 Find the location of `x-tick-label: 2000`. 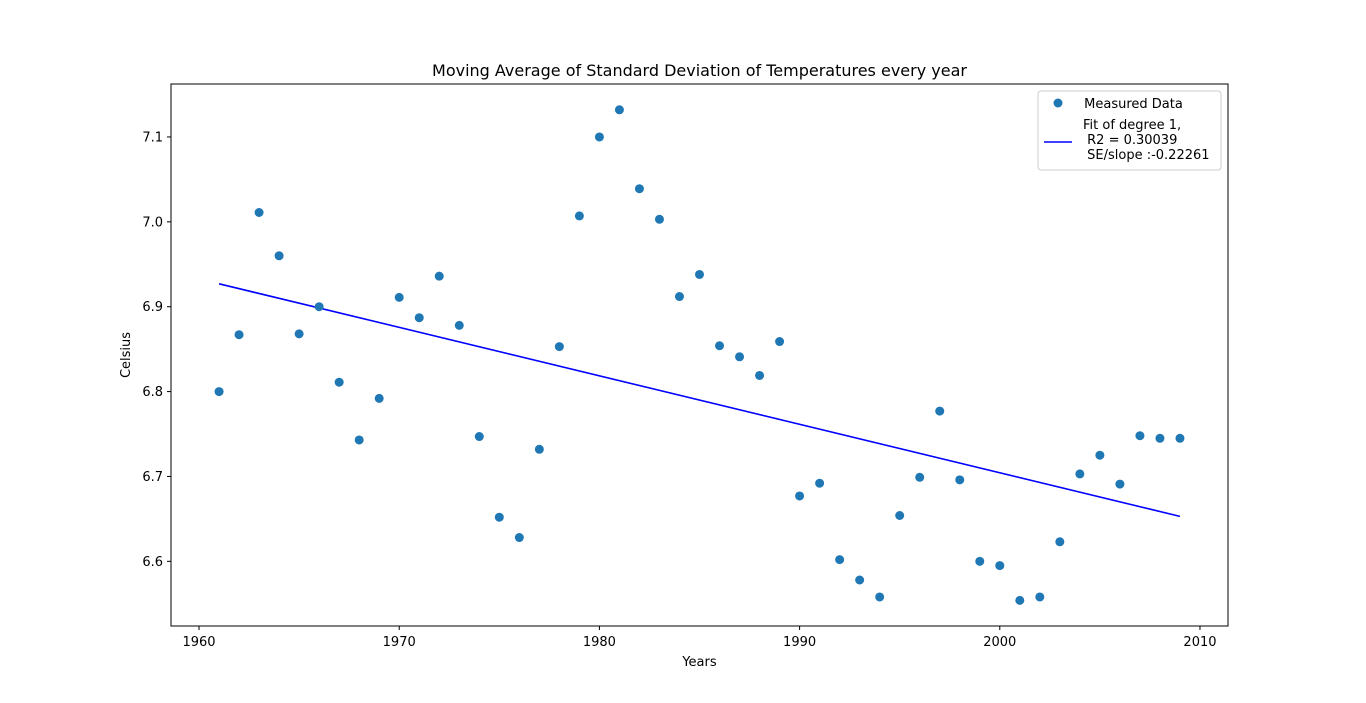

x-tick-label: 2000 is located at coordinates (999, 642).